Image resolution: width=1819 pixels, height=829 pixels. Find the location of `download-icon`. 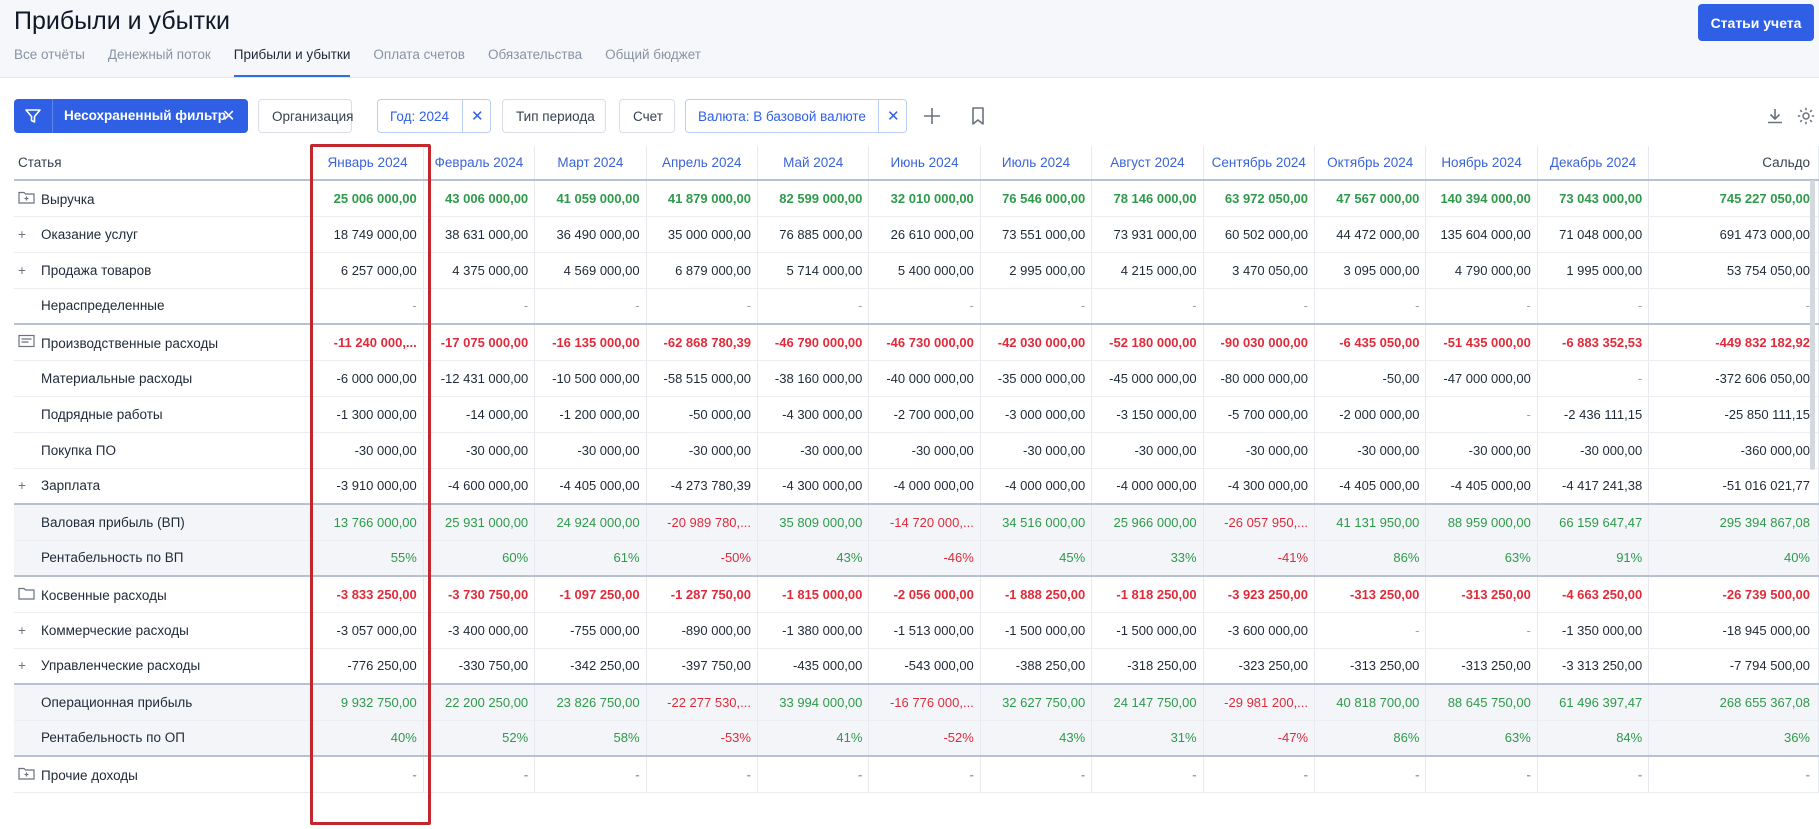

download-icon is located at coordinates (1775, 116).